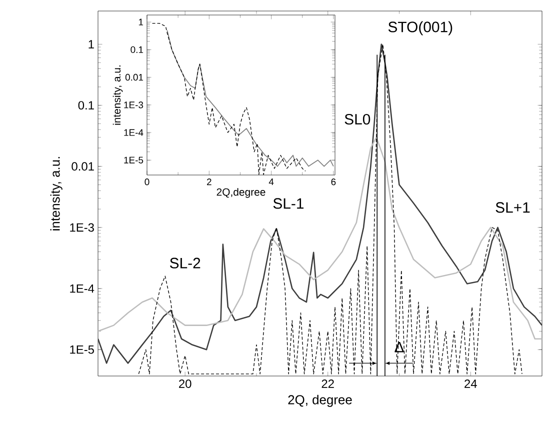 This screenshot has height=440, width=544. I want to click on line-series, so click(250, 98).